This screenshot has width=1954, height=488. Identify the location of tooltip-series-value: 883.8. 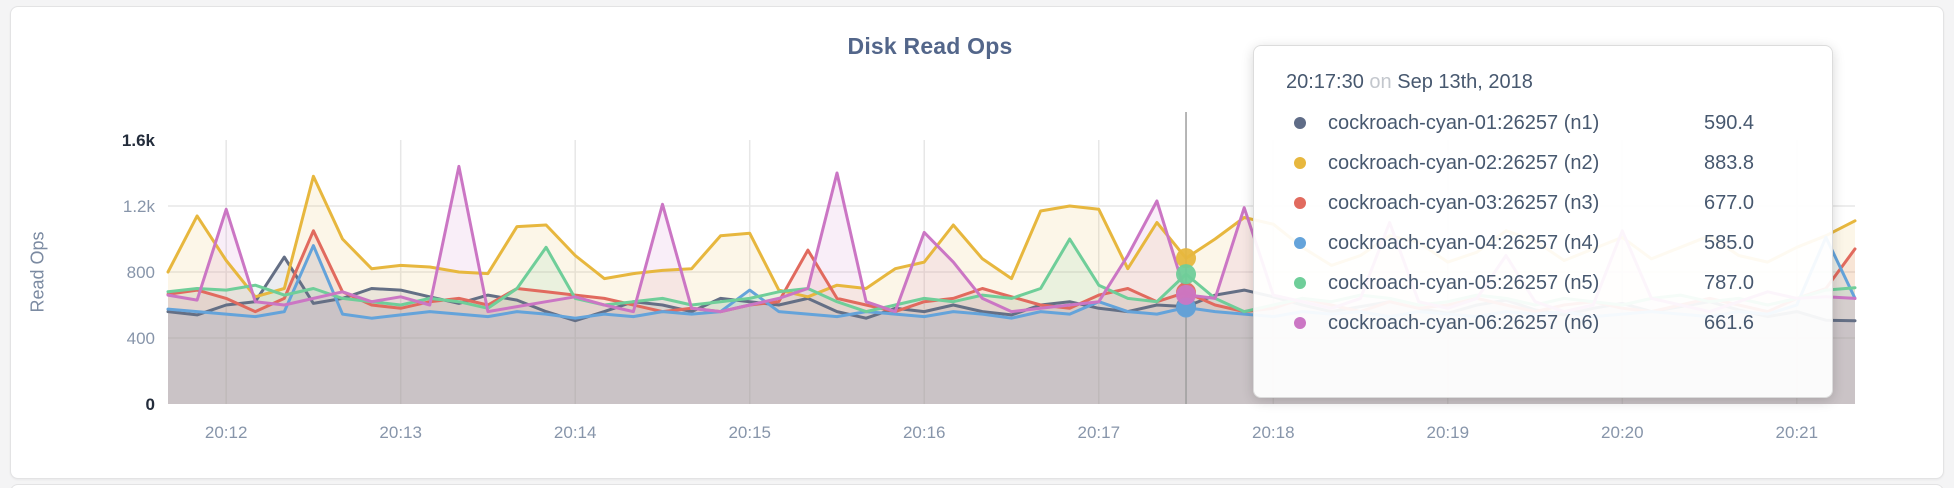
(1729, 162).